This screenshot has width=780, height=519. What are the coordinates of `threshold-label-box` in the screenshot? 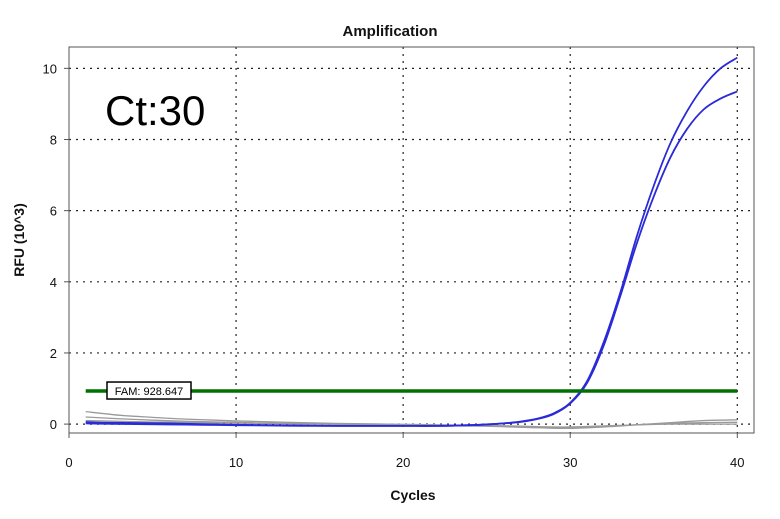 It's located at (149, 390).